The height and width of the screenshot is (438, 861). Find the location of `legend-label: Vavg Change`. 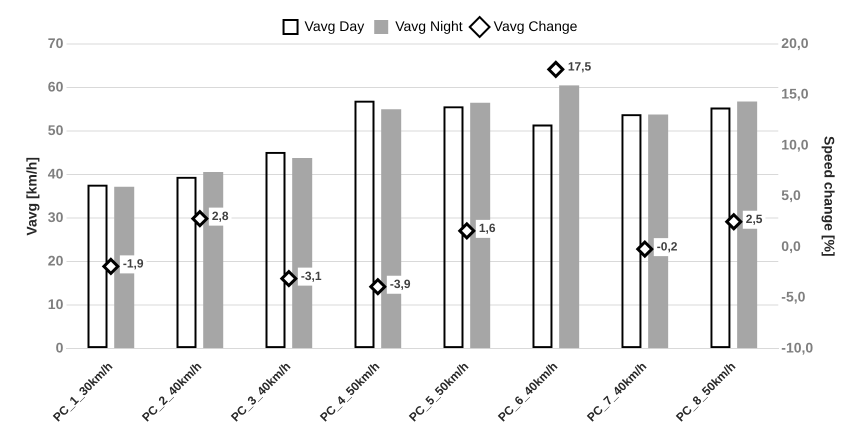

legend-label: Vavg Change is located at coordinates (536, 26).